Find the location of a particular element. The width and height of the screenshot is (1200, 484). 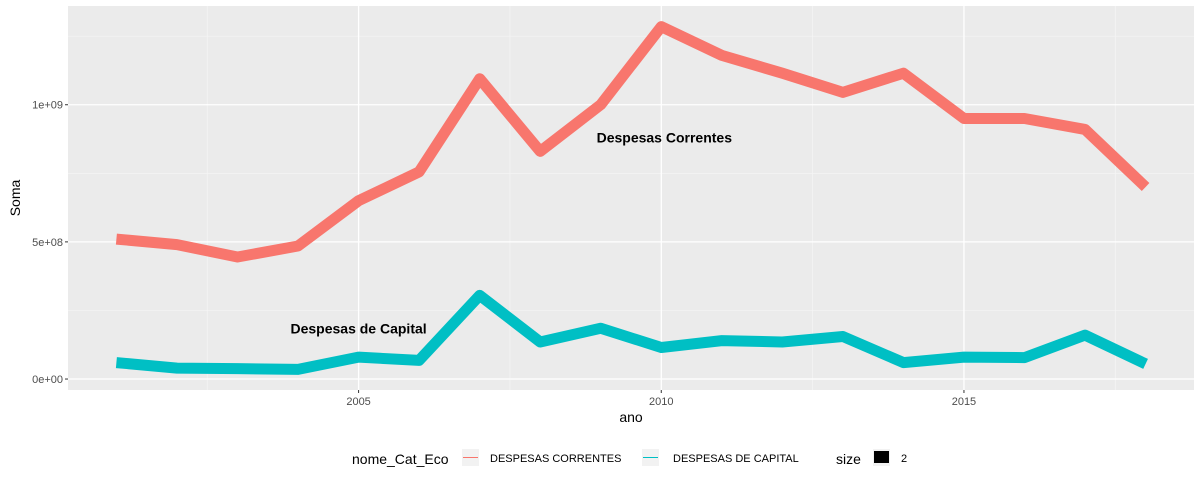

x-tick-label: 2015 is located at coordinates (964, 402).